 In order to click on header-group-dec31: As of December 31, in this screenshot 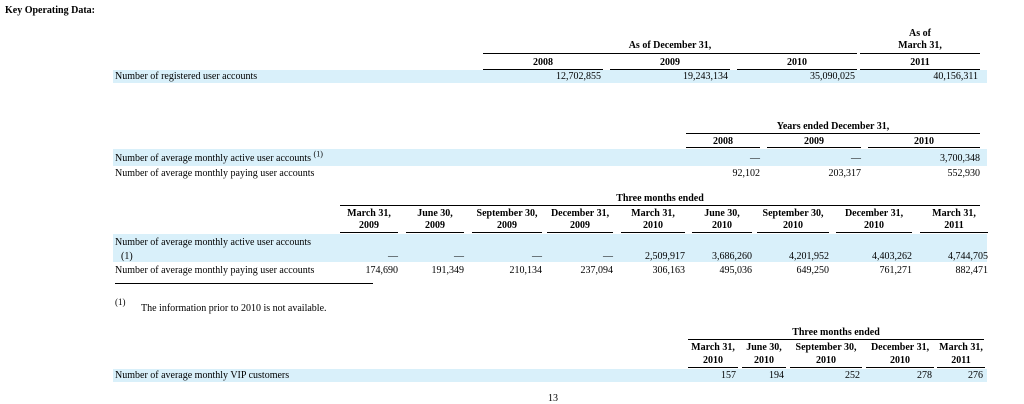, I will do `click(670, 45)`.